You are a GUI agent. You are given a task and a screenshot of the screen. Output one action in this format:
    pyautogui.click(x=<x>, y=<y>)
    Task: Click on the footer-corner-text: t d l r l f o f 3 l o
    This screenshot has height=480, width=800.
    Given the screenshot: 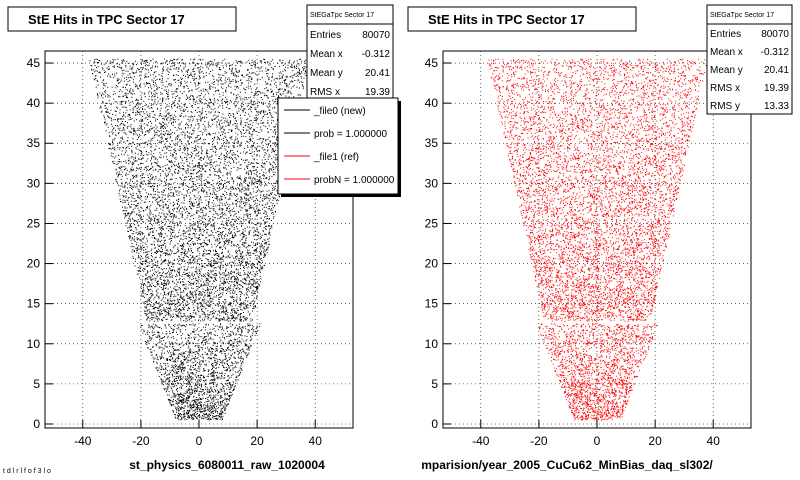 What is the action you would take?
    pyautogui.click(x=27, y=471)
    